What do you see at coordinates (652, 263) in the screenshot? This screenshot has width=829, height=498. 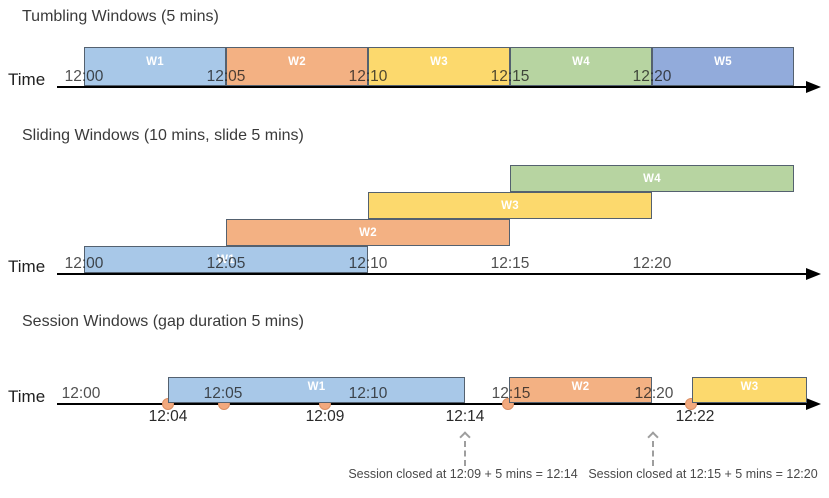 I see `sliding-tick-label: 12:20` at bounding box center [652, 263].